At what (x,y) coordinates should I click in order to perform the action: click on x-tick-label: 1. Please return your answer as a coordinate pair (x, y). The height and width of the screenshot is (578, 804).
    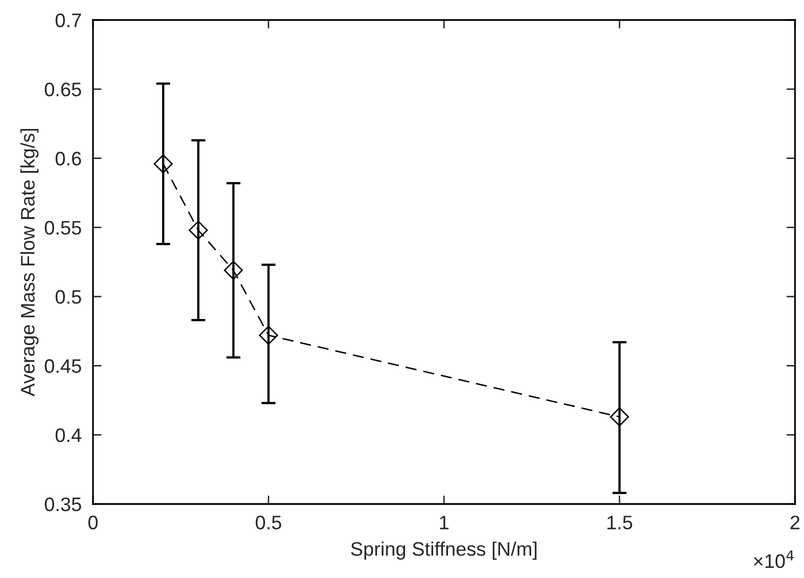
    Looking at the image, I should click on (444, 523).